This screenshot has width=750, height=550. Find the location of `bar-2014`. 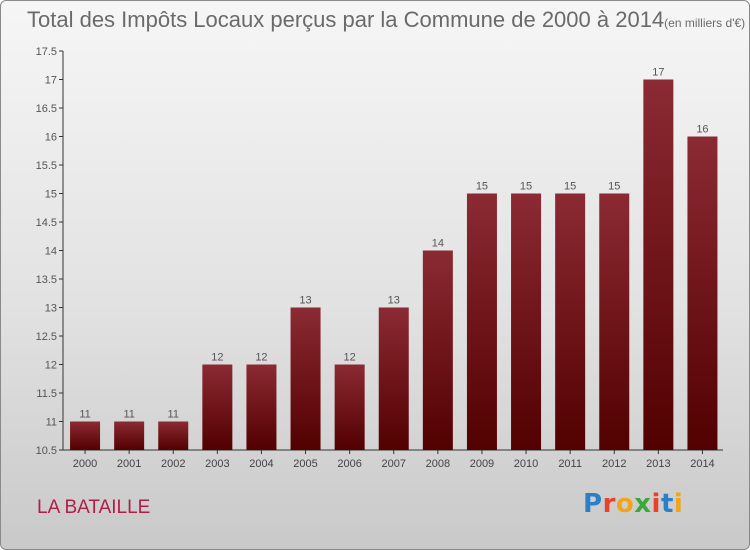

bar-2014 is located at coordinates (702, 293).